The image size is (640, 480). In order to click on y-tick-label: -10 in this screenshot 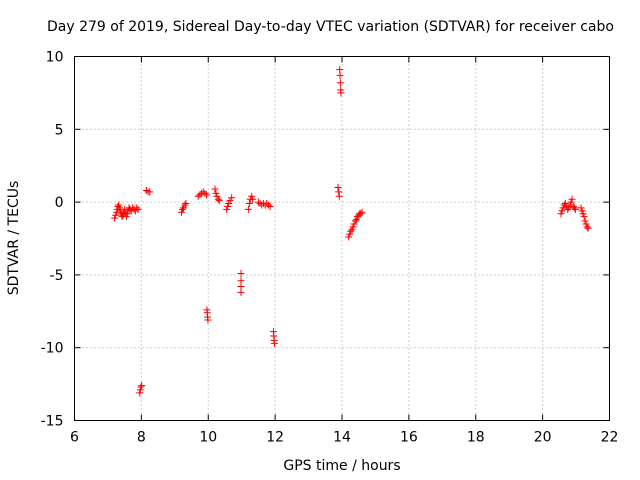, I will do `click(52, 349)`.